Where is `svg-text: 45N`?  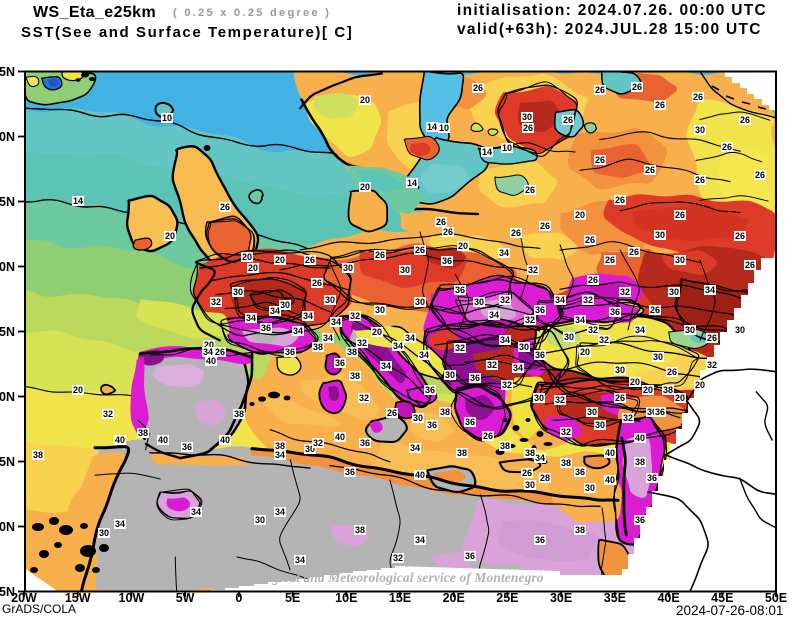
svg-text: 45N is located at coordinates (7, 332).